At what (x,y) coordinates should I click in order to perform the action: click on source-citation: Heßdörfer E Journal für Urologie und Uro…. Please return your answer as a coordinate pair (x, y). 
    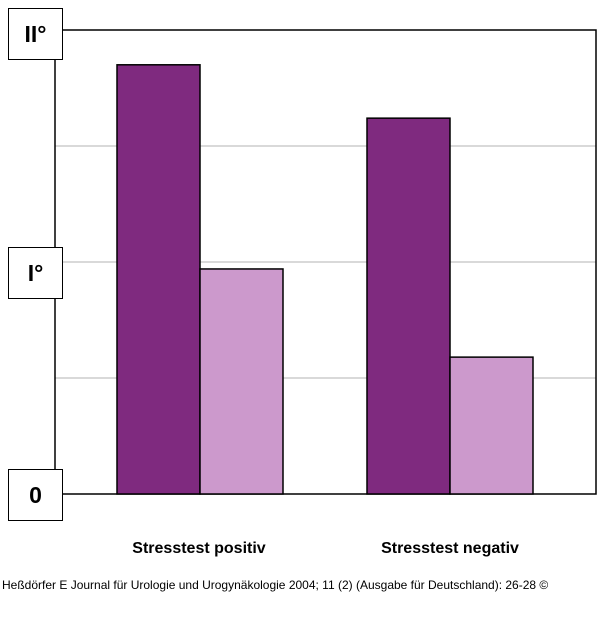
    Looking at the image, I should click on (275, 585).